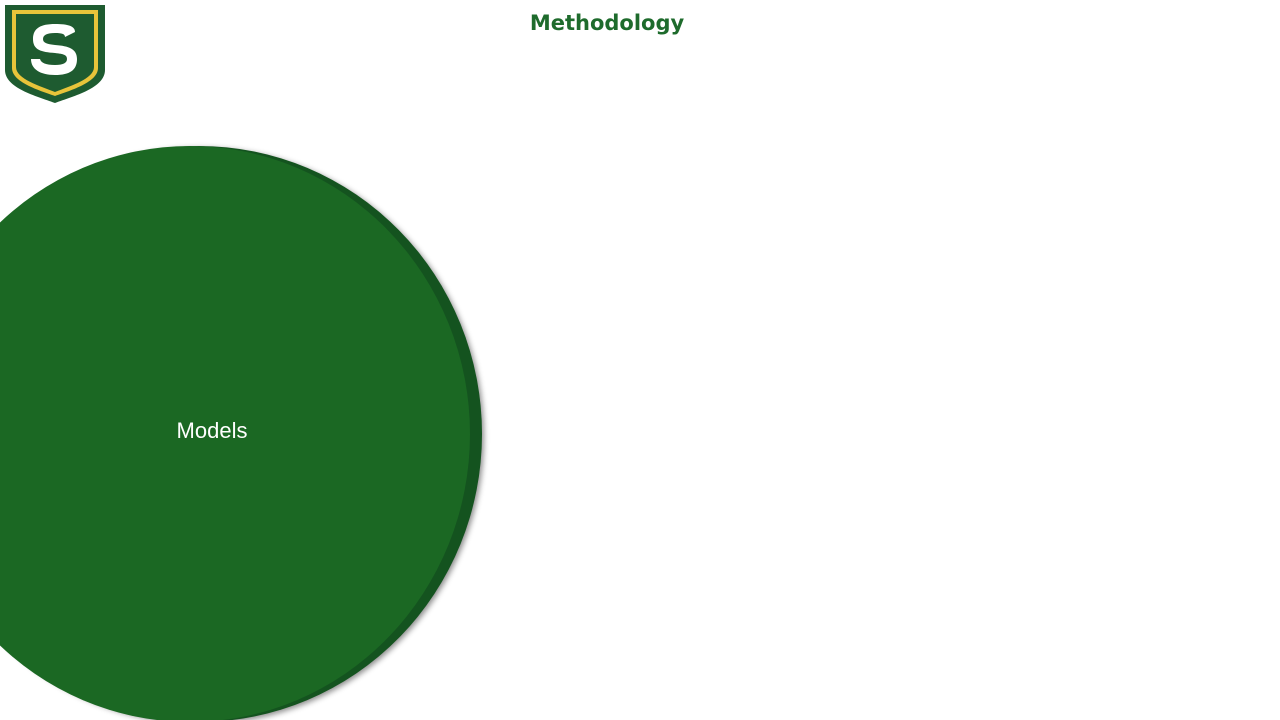 The height and width of the screenshot is (720, 1280). What do you see at coordinates (607, 23) in the screenshot?
I see `slide-title: Methodology` at bounding box center [607, 23].